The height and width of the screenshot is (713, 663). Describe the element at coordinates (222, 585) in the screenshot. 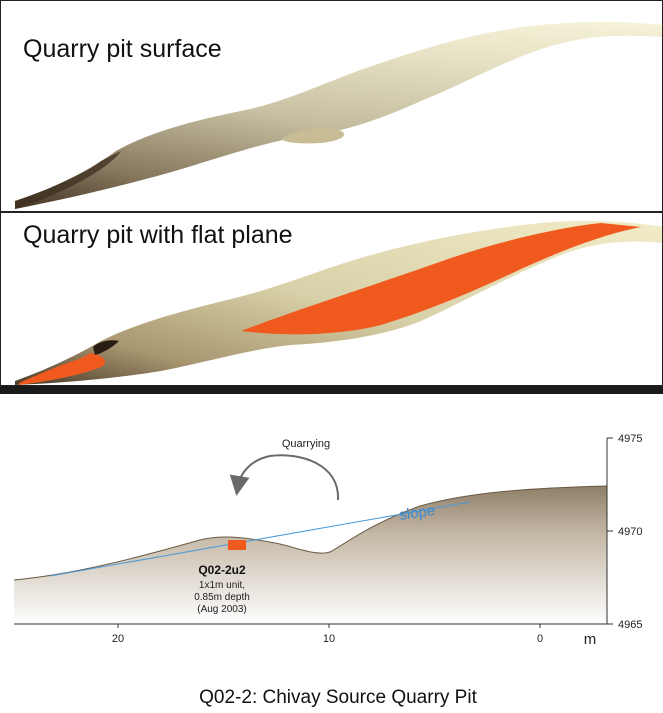

I see `unit-desc-1: 1x1m unit,` at that location.